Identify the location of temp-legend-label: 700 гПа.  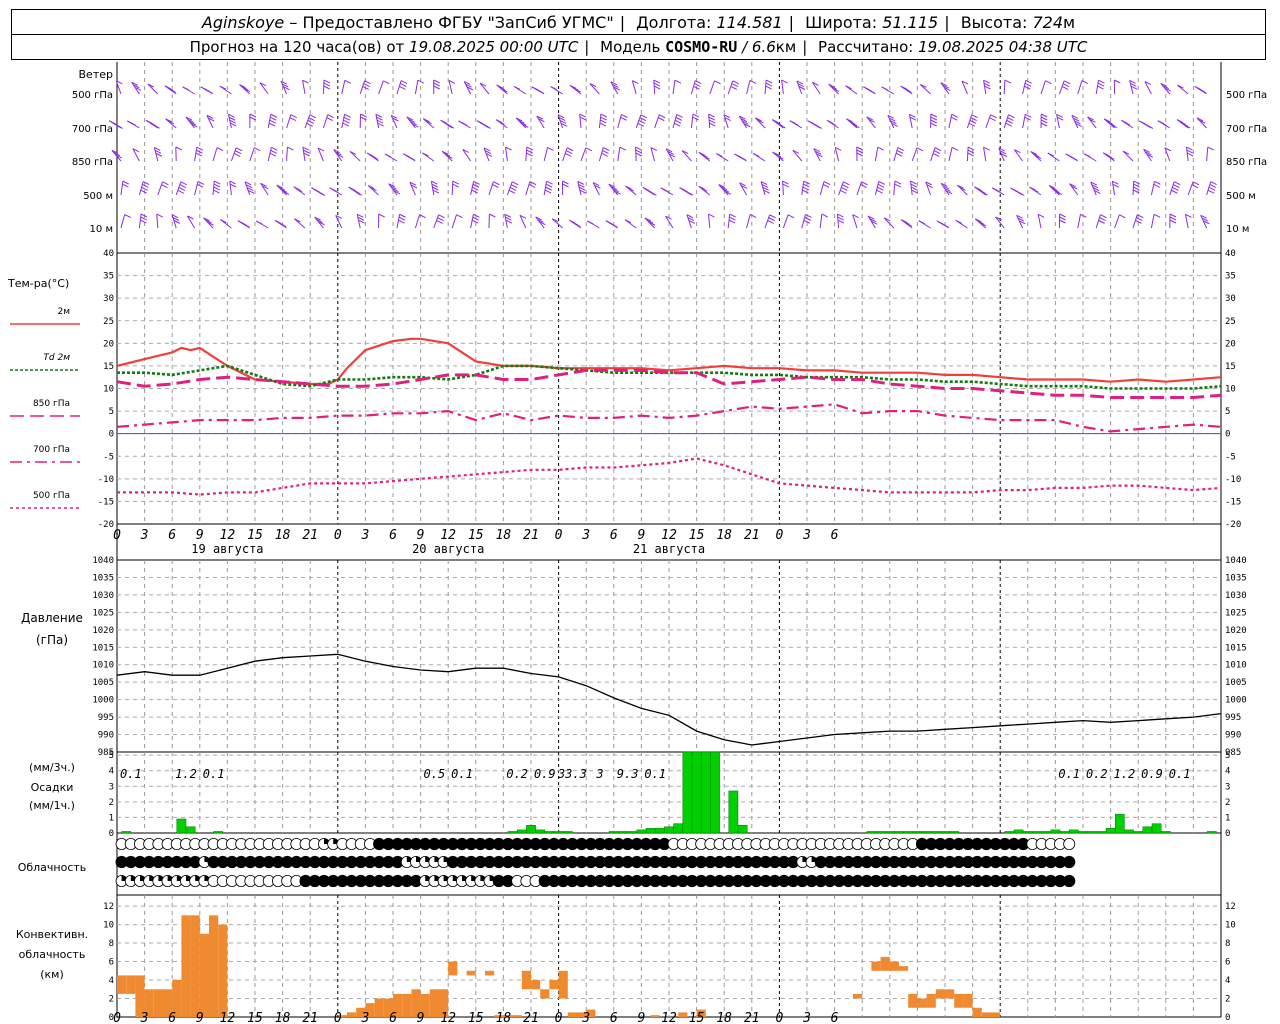
(51, 450).